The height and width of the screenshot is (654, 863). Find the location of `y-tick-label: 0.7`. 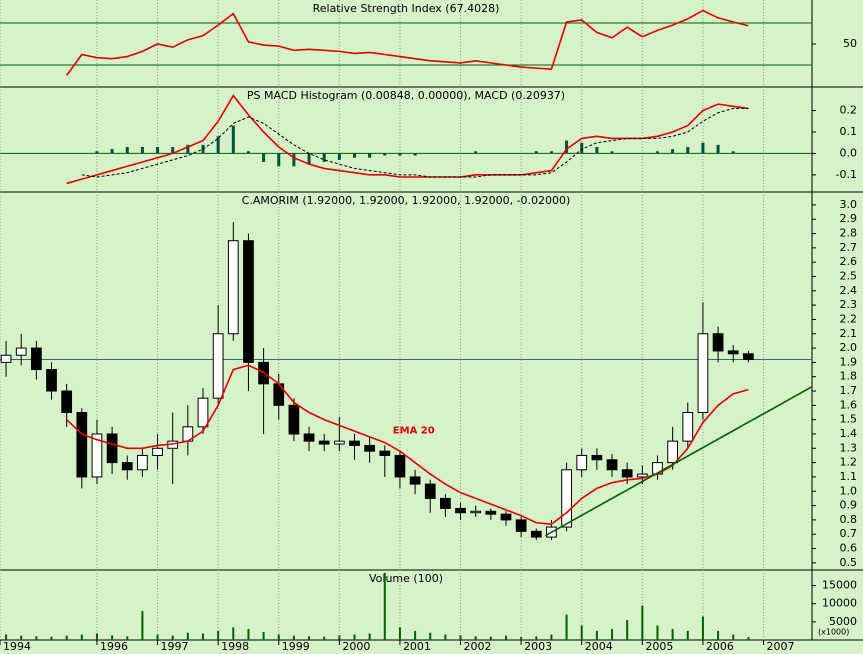

y-tick-label: 0.7 is located at coordinates (849, 533).